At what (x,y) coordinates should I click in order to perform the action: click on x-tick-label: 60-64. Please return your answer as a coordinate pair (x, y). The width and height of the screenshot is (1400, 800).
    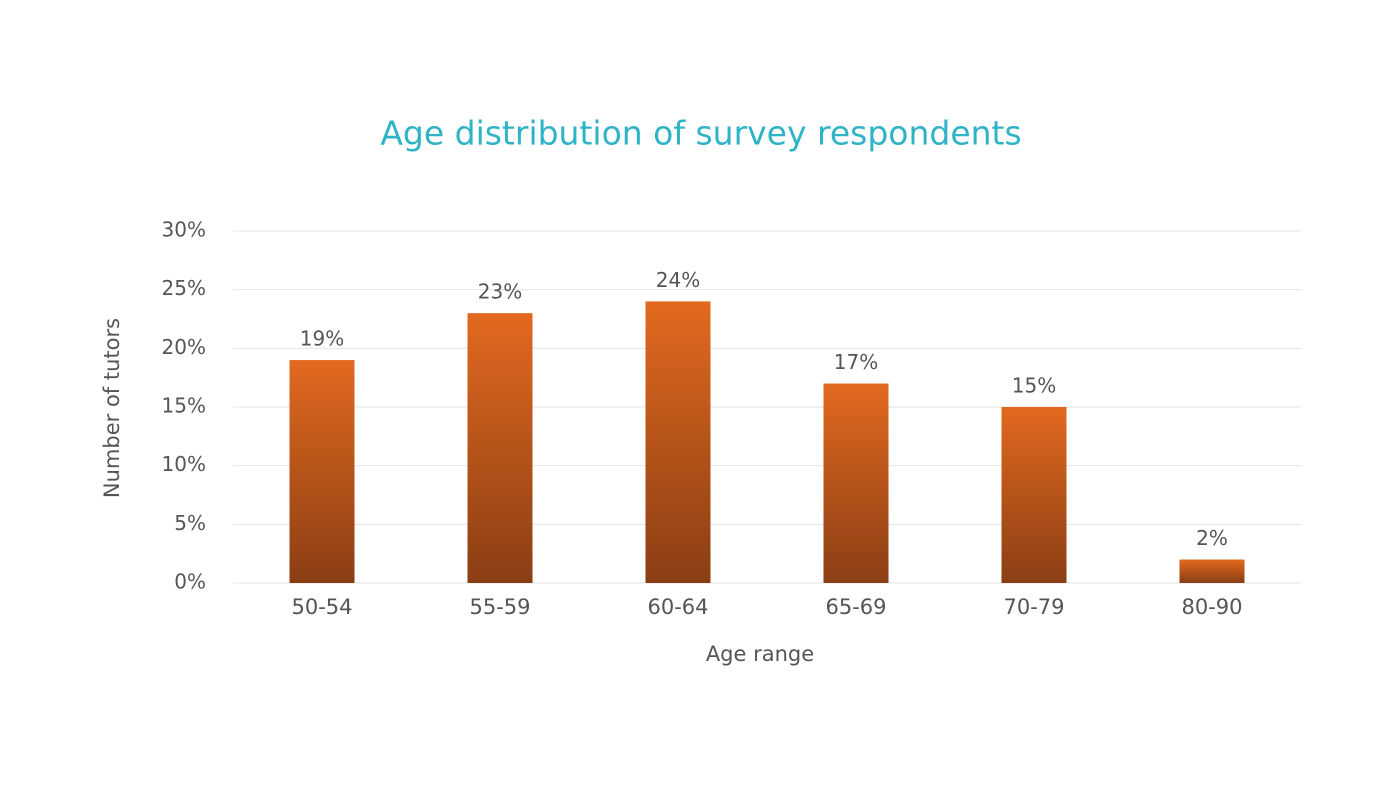
    Looking at the image, I should click on (677, 607).